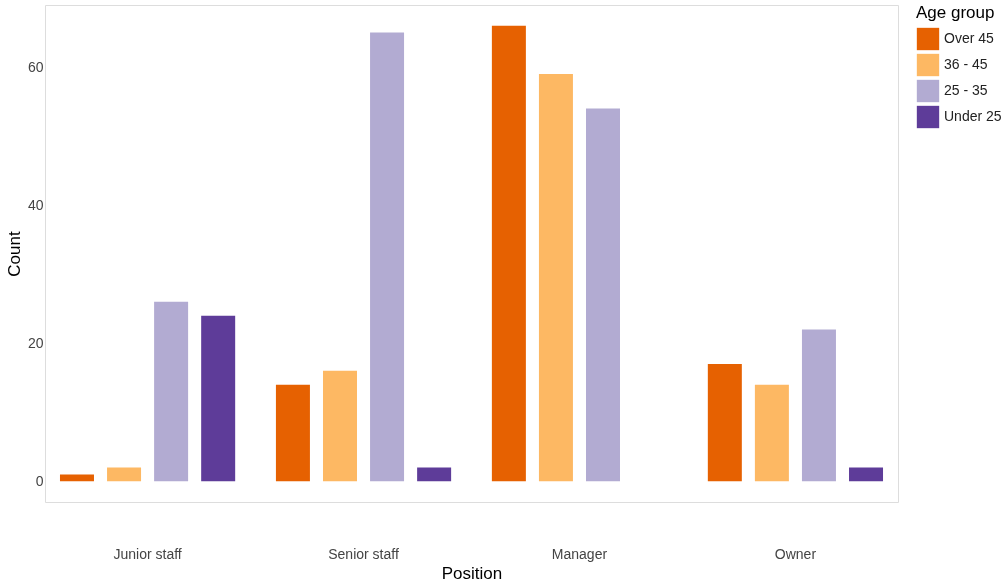 The height and width of the screenshot is (586, 1007). What do you see at coordinates (363, 553) in the screenshot?
I see `x-tick-label: Senior staff` at bounding box center [363, 553].